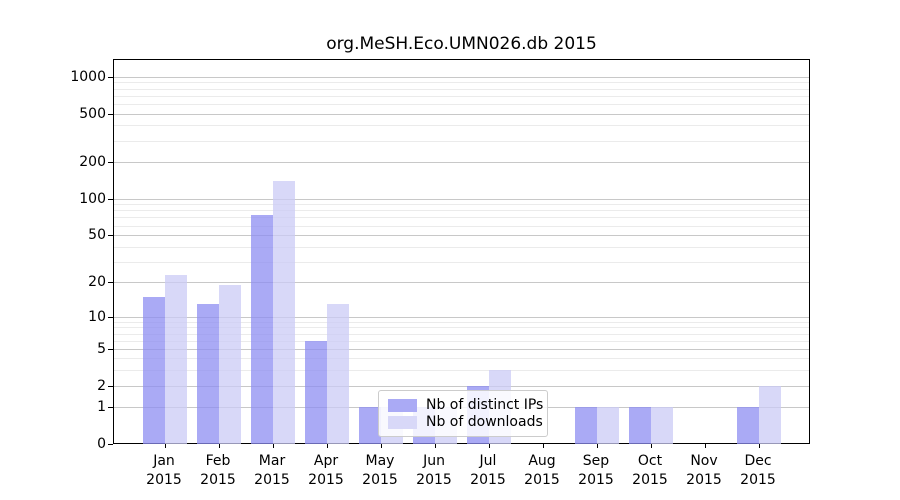 This screenshot has width=900, height=500. I want to click on chart-title: org.MeSH.Eco.UMN026.db 2015, so click(461, 44).